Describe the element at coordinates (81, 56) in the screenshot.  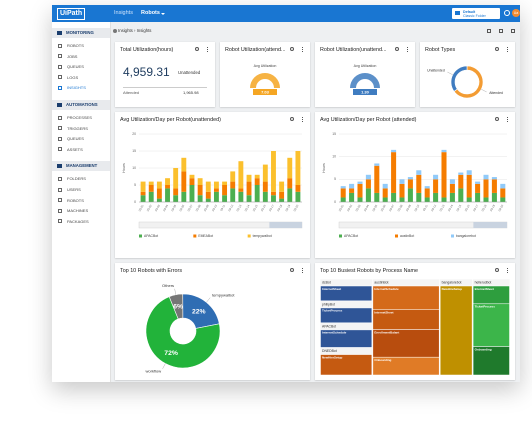
I see `sidebar-item: JOBS` at that location.